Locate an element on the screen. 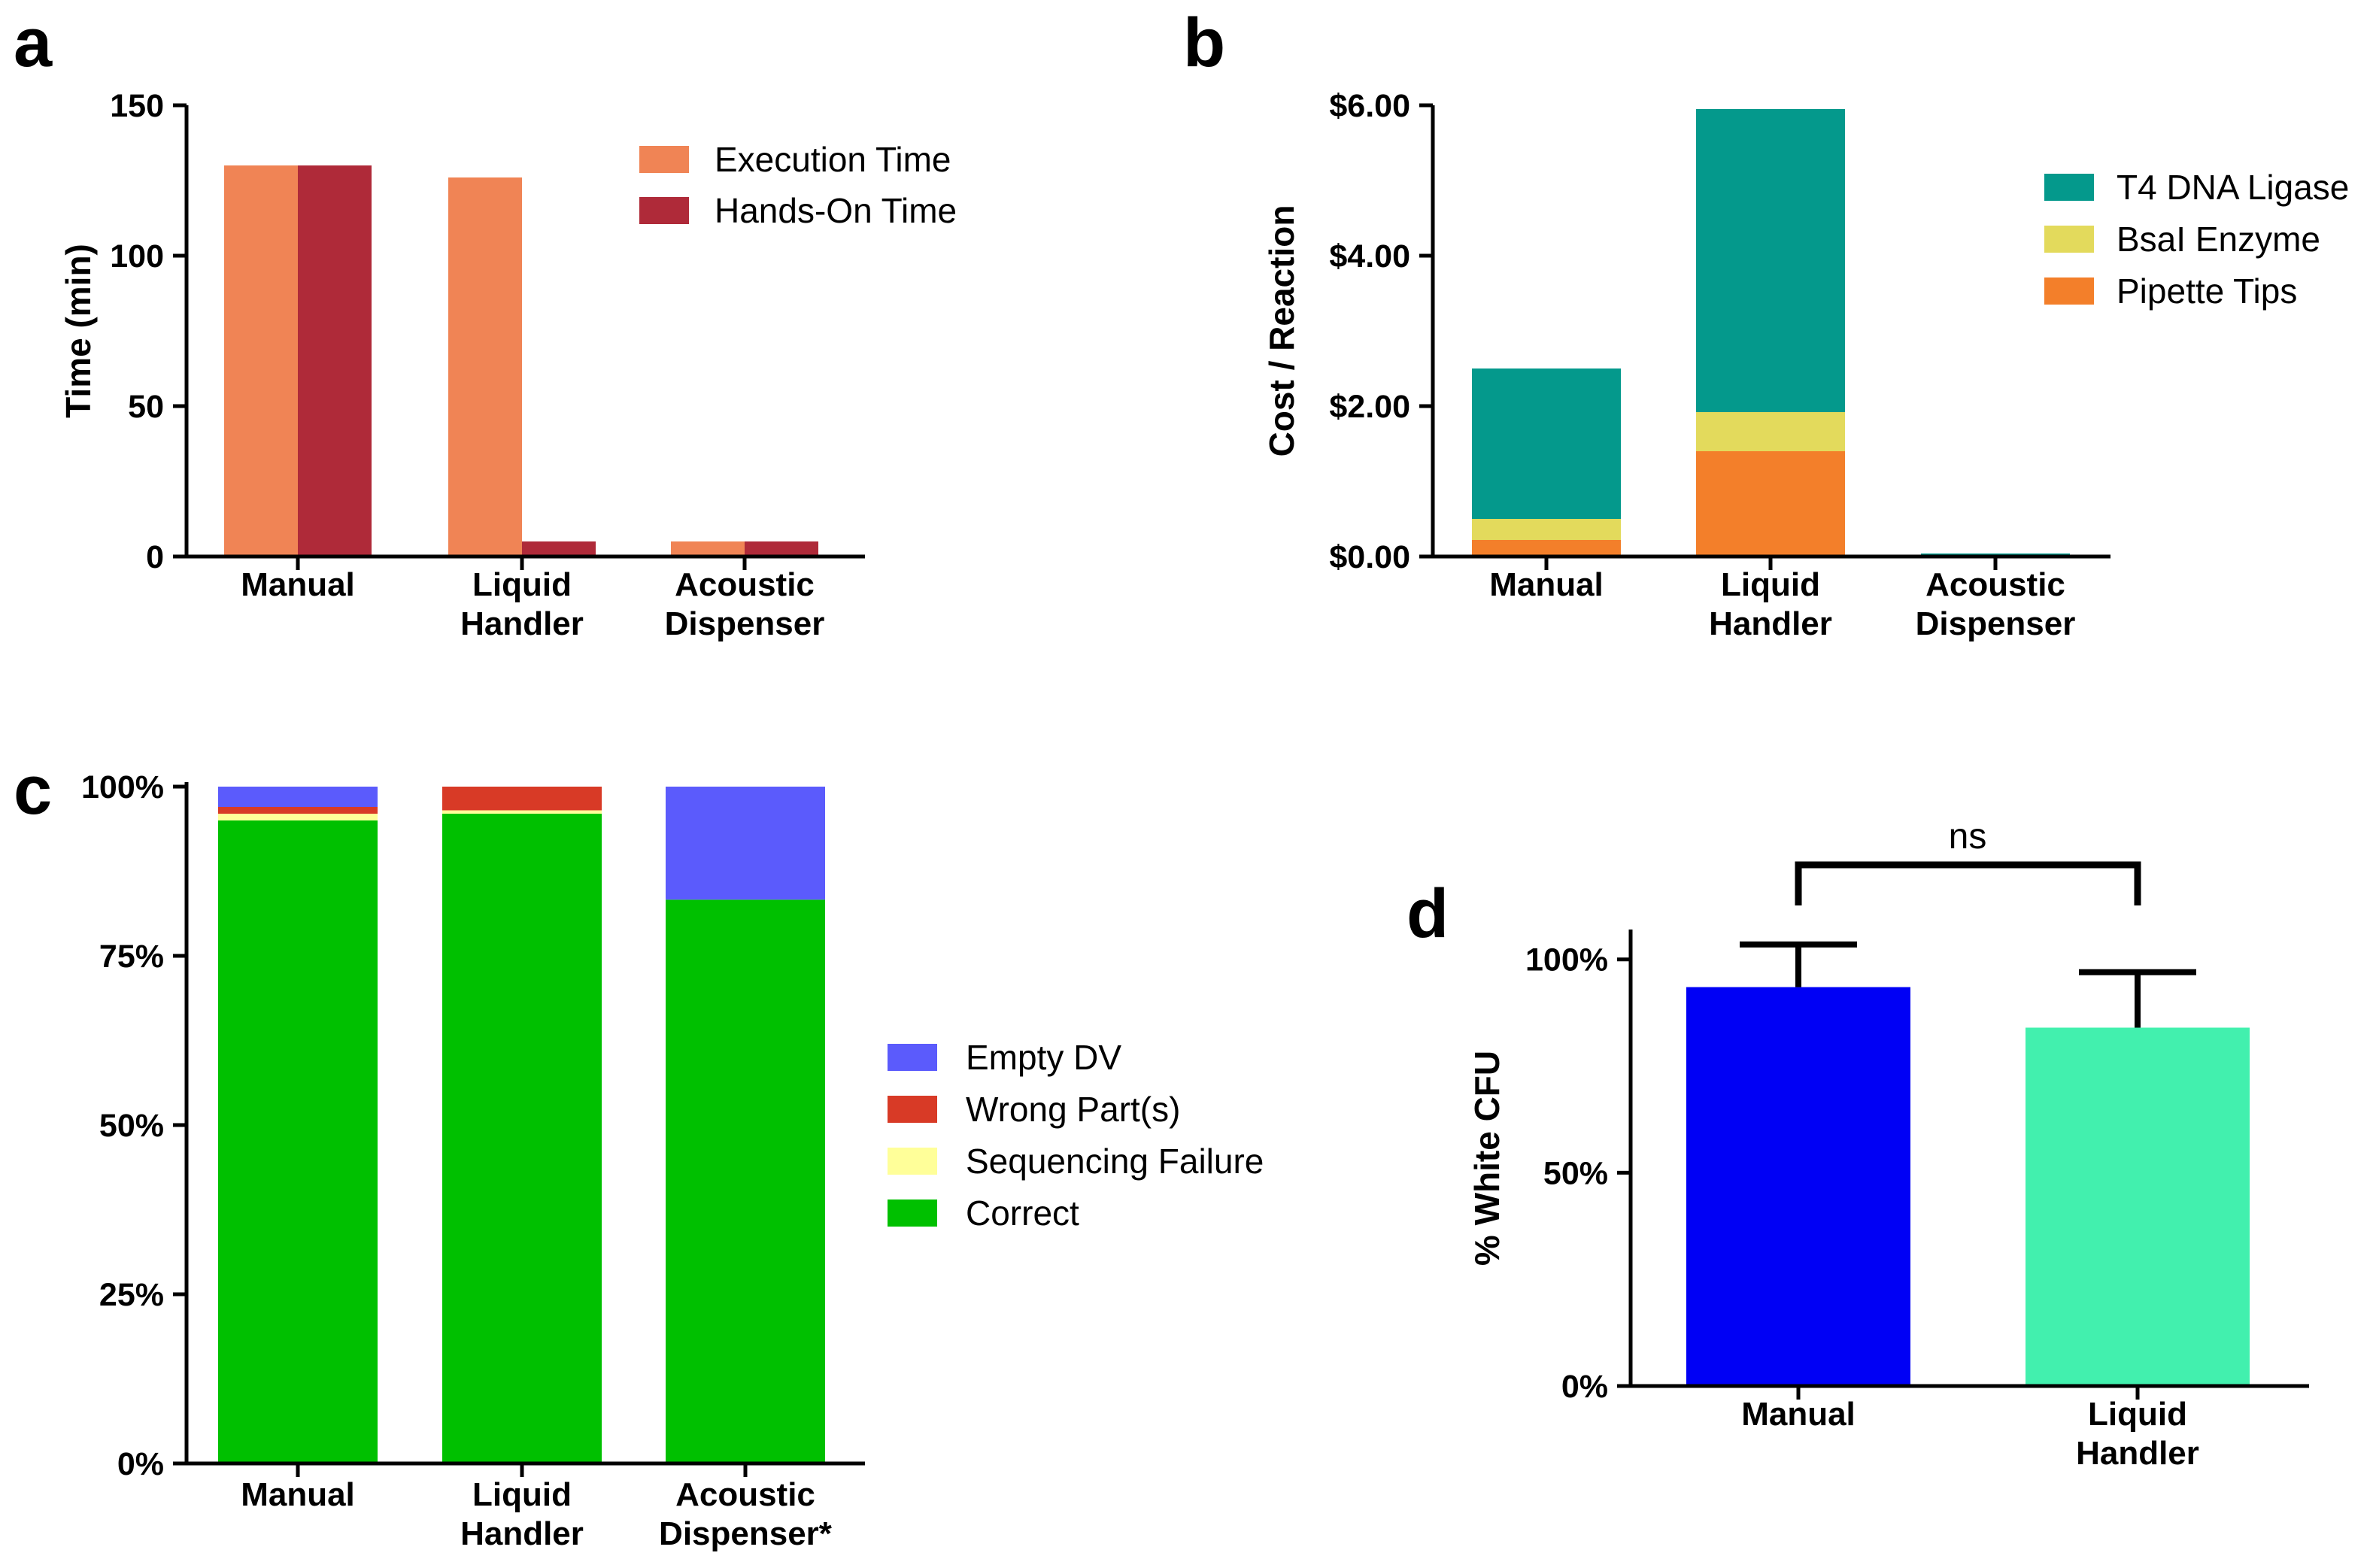  y-tick-label: 50 is located at coordinates (146, 407).